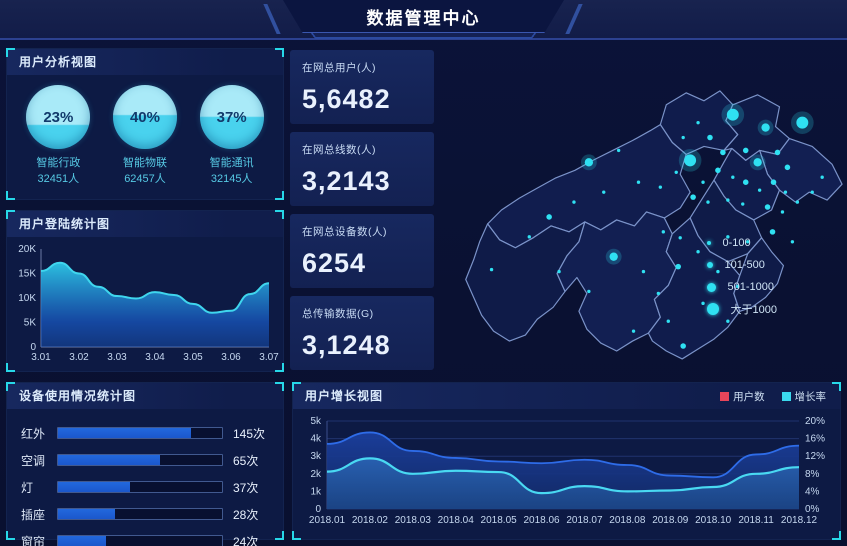  What do you see at coordinates (346, 181) in the screenshot?
I see `stat-value: 3,2143` at bounding box center [346, 181].